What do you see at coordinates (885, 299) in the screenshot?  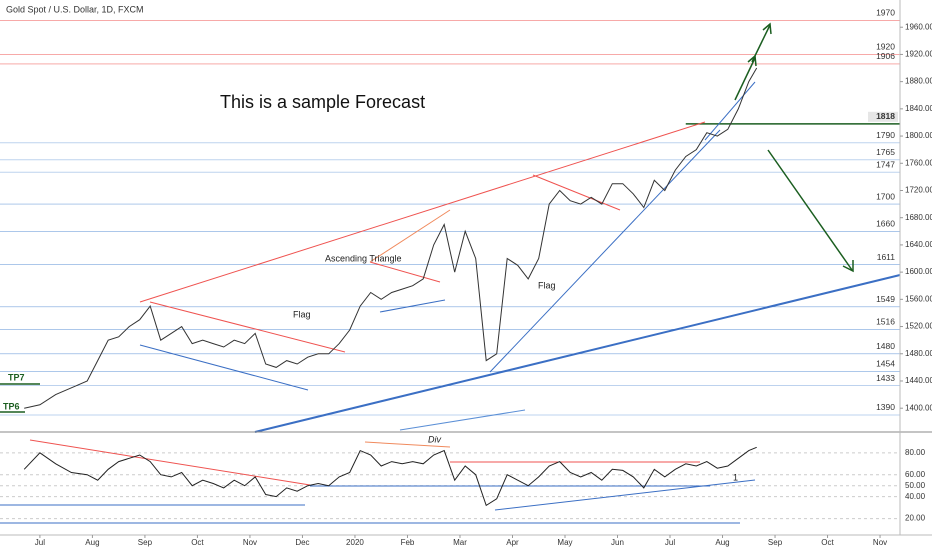 I see `level-label: 1549` at bounding box center [885, 299].